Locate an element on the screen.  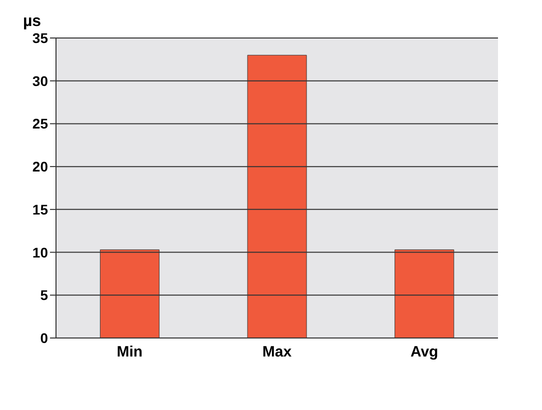
y-axis-title: µs is located at coordinates (32, 21).